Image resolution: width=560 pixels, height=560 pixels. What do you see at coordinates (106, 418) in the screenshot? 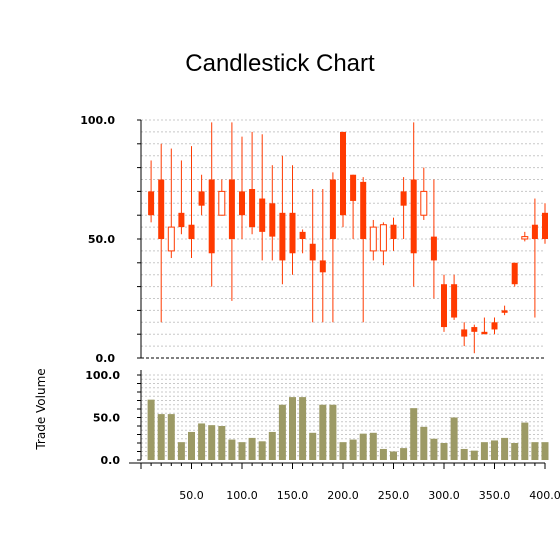
I see `volume-y-tick-label: 50.0` at bounding box center [106, 418].